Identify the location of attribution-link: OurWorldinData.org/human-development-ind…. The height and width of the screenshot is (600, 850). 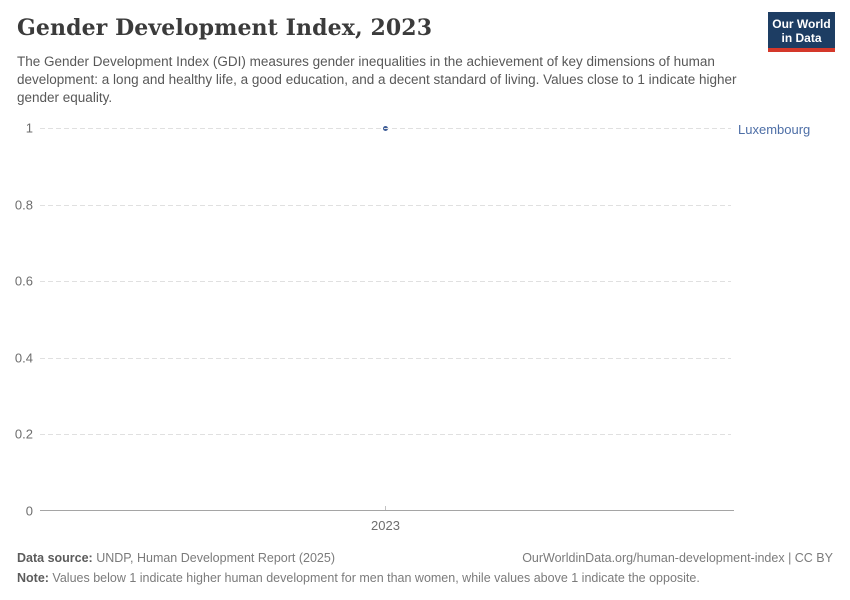
(677, 558).